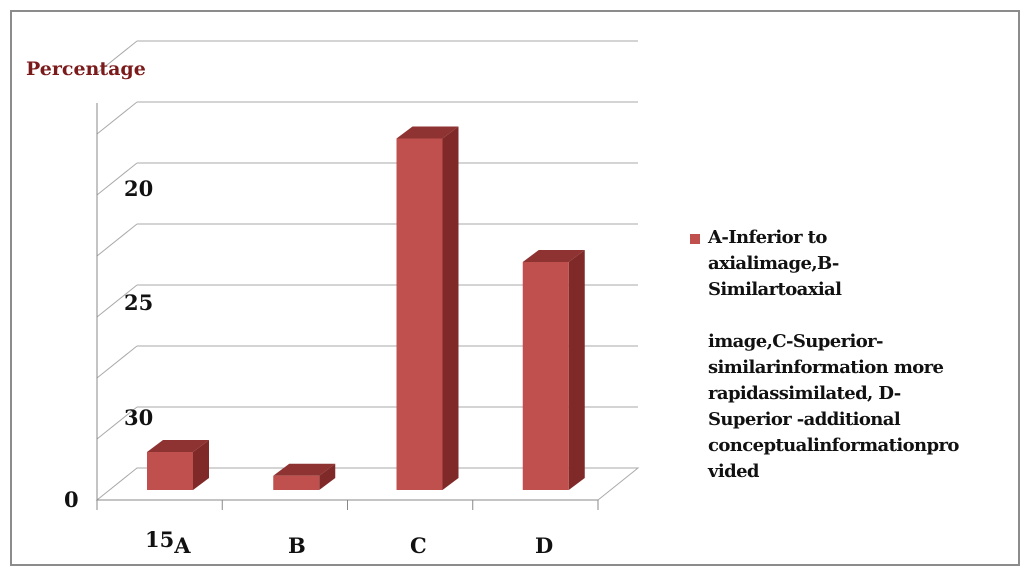 The height and width of the screenshot is (570, 1032). What do you see at coordinates (795, 341) in the screenshot?
I see `legend-text-line: image,C-Superior-` at bounding box center [795, 341].